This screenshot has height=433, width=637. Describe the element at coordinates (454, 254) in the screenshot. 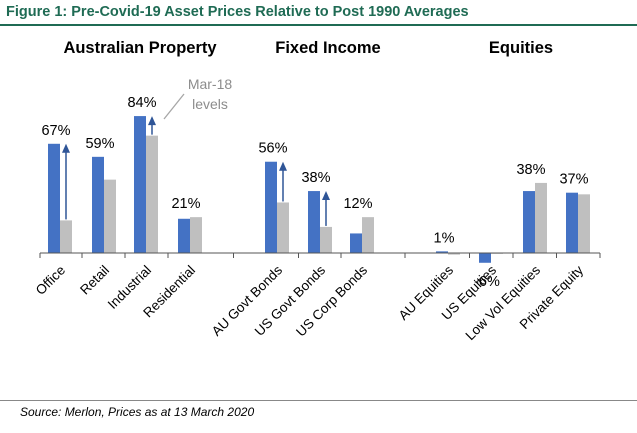

I see `bar-mar18-au-equities` at that location.